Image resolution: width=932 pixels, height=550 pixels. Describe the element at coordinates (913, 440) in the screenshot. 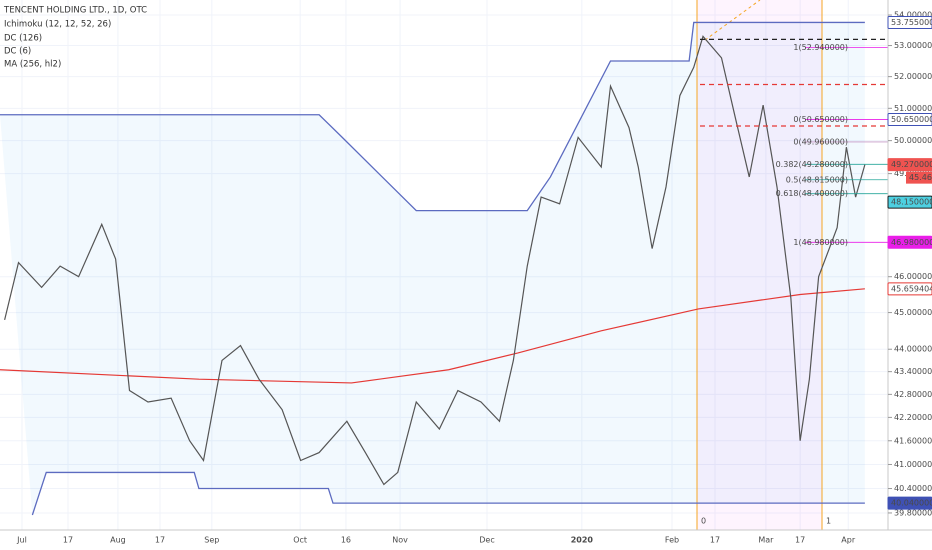

I see `y-tick-label: 41.600000` at that location.